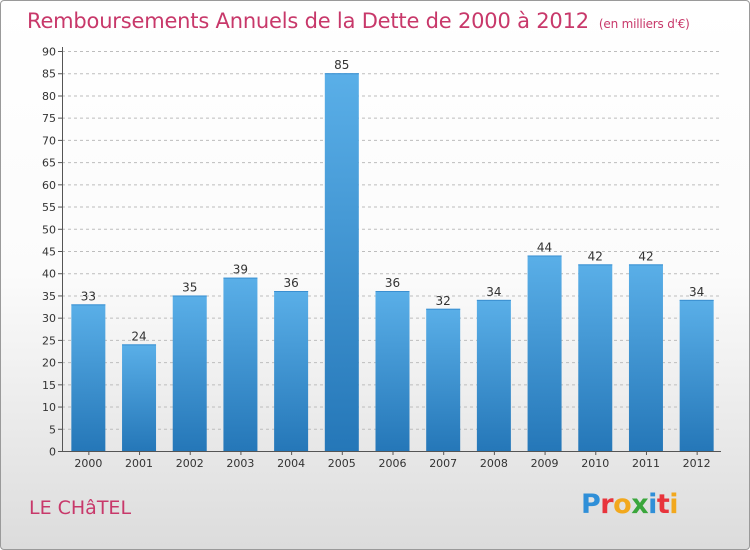  Describe the element at coordinates (341, 65) in the screenshot. I see `bar-value-label: 85` at that location.